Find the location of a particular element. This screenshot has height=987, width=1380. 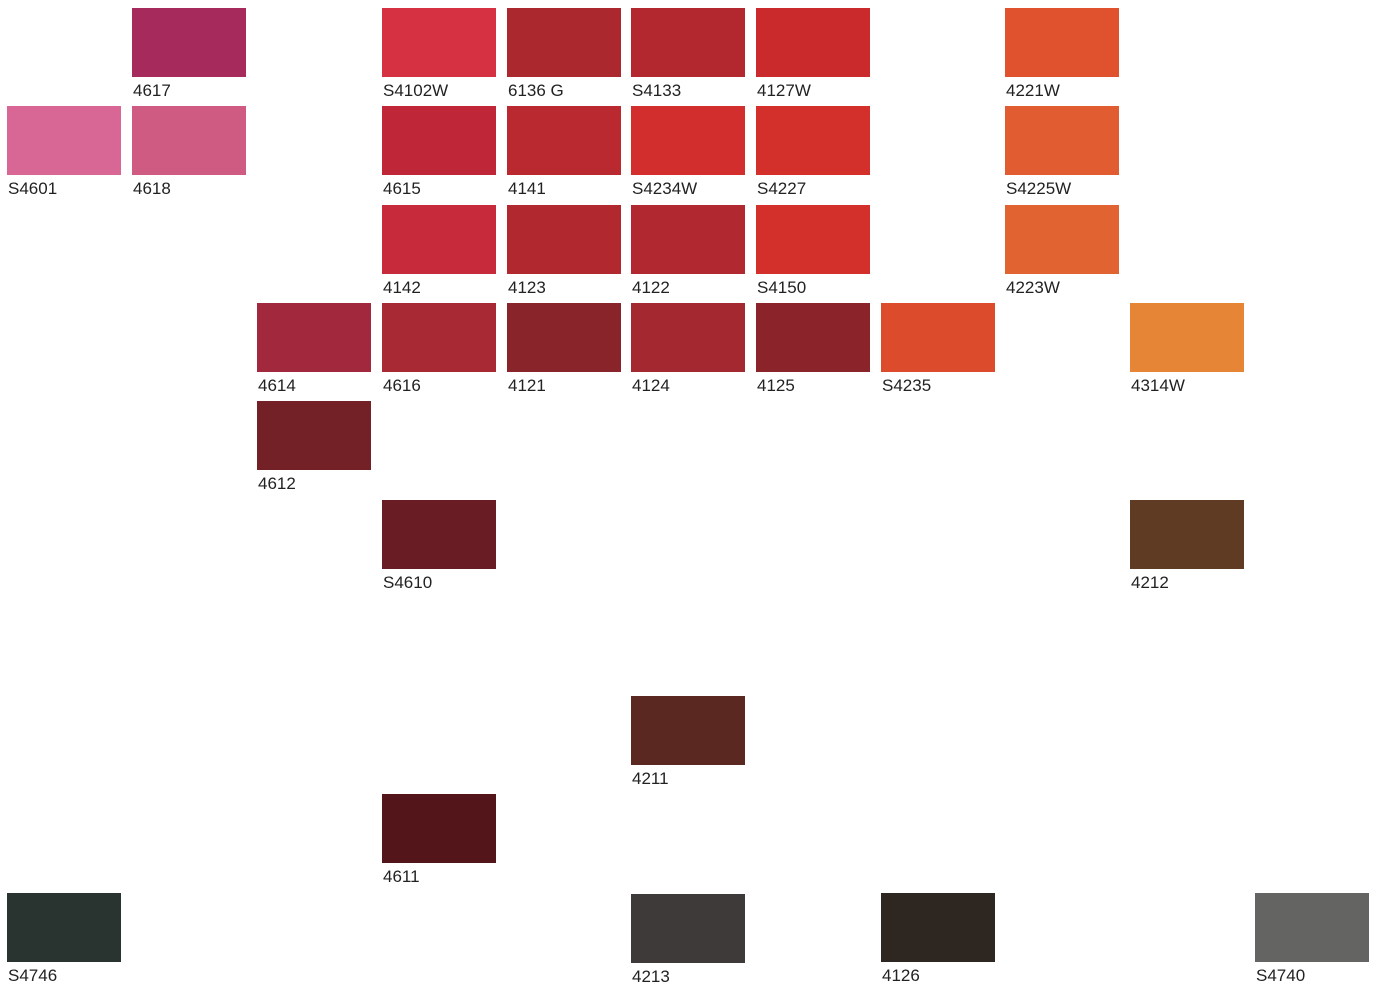

swatch-code-label: 4618 is located at coordinates (152, 188).